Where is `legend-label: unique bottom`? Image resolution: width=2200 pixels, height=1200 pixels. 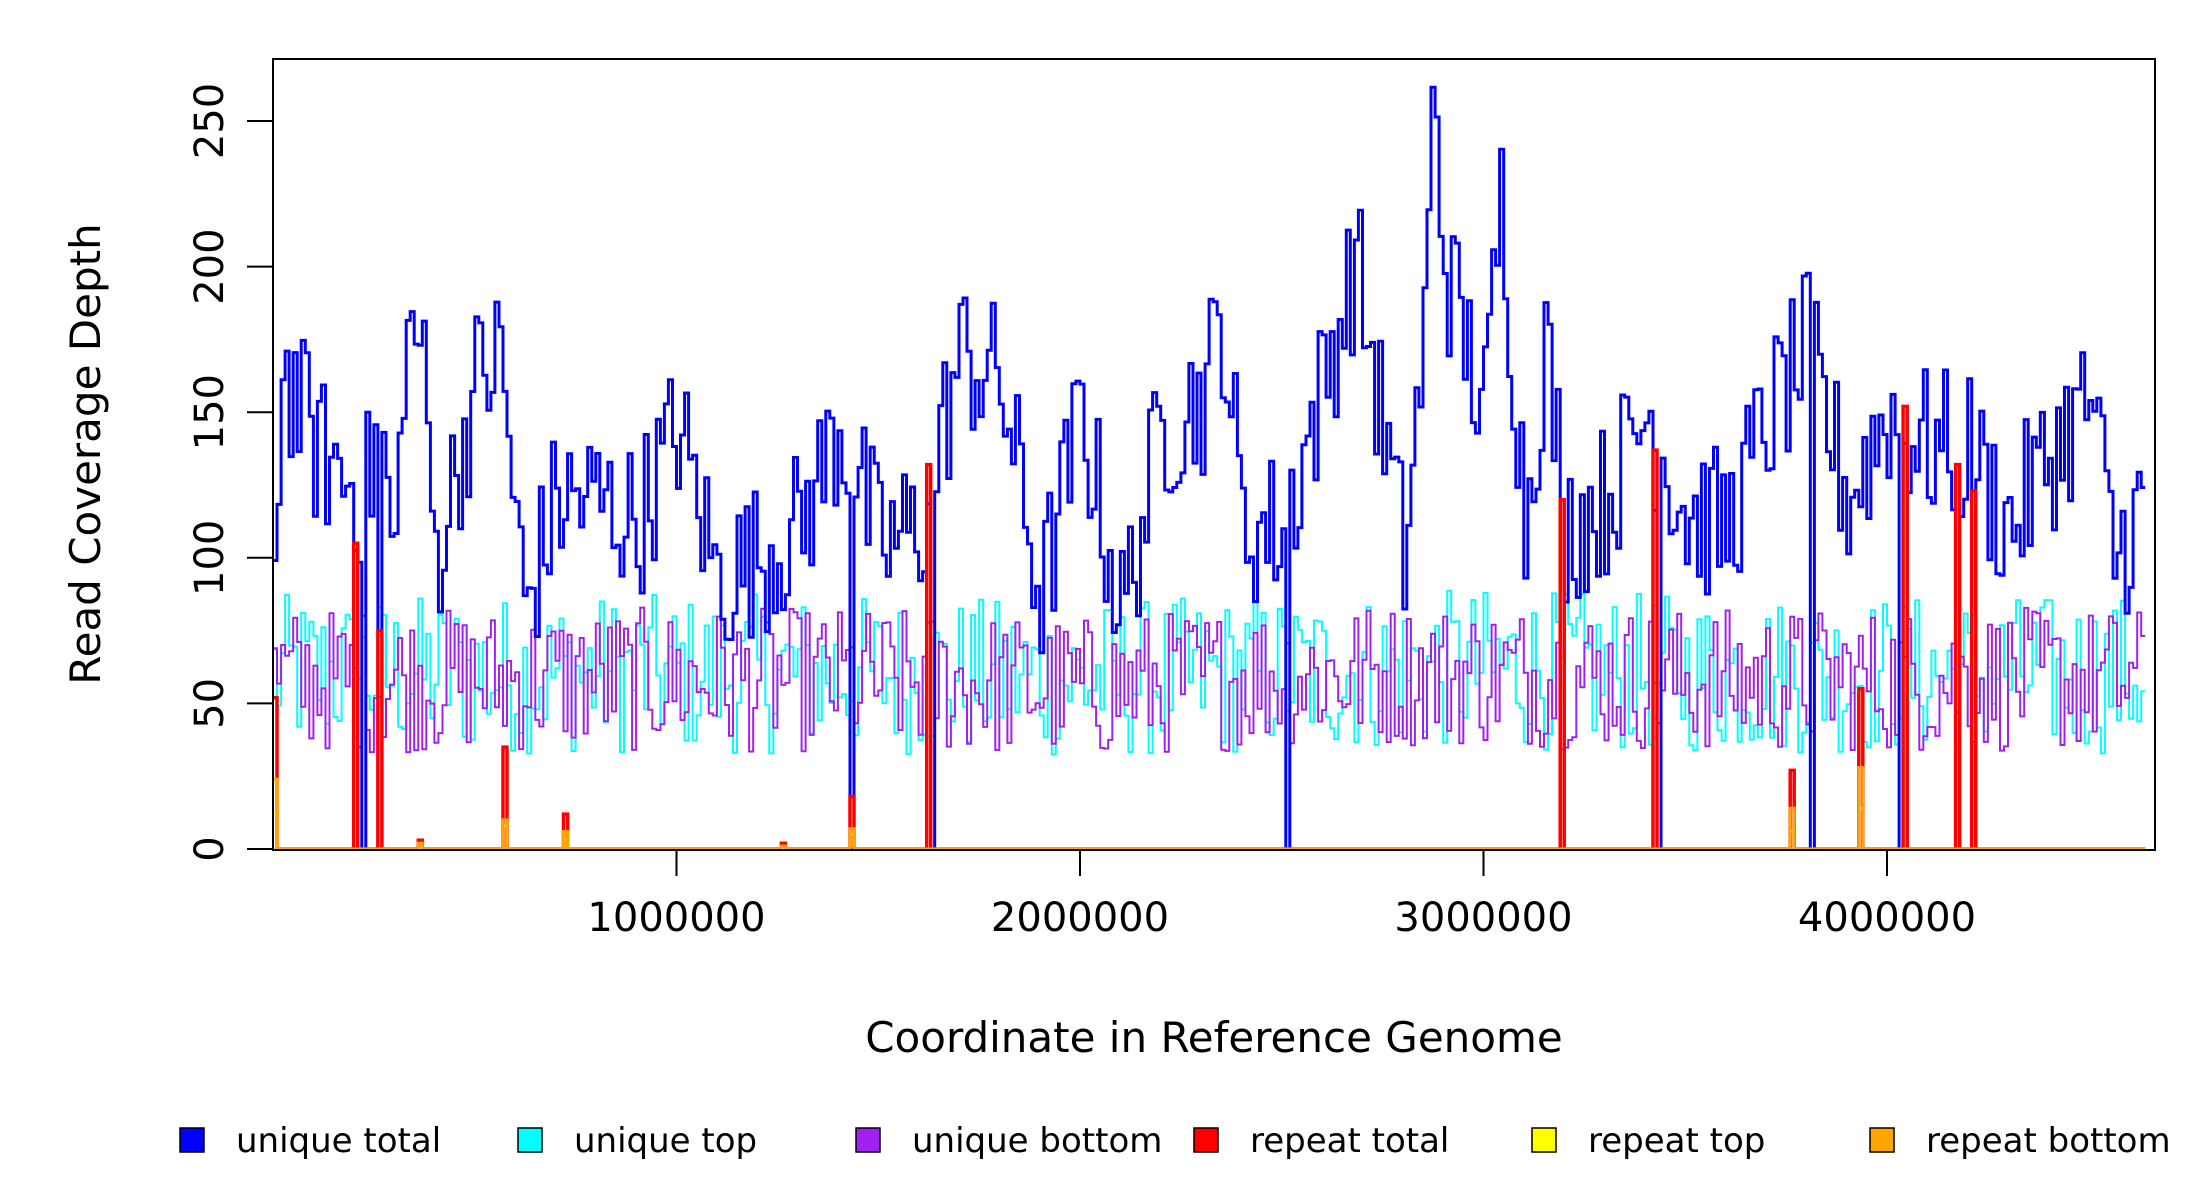
legend-label: unique bottom is located at coordinates (1037, 1141).